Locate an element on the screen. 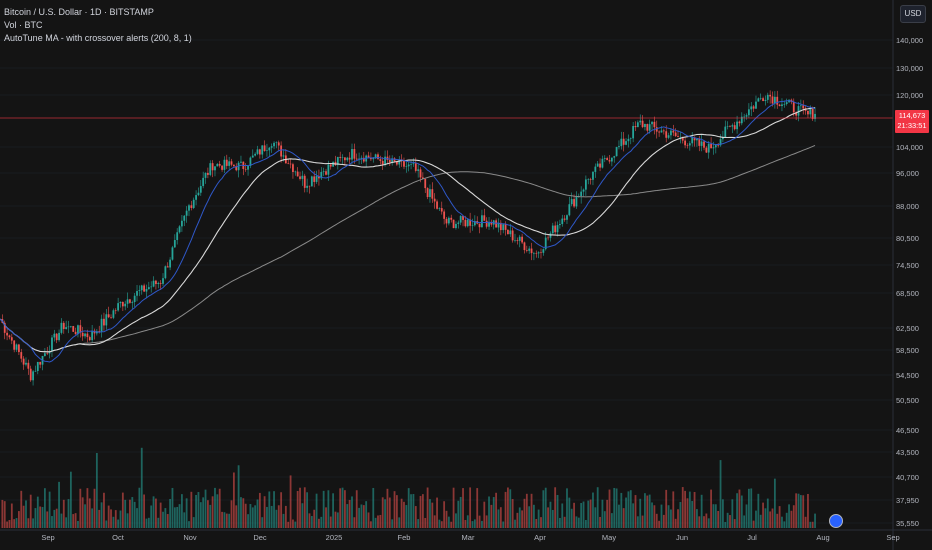 The width and height of the screenshot is (932, 550). volume-indicator-label: Vol · BTC is located at coordinates (23, 25).